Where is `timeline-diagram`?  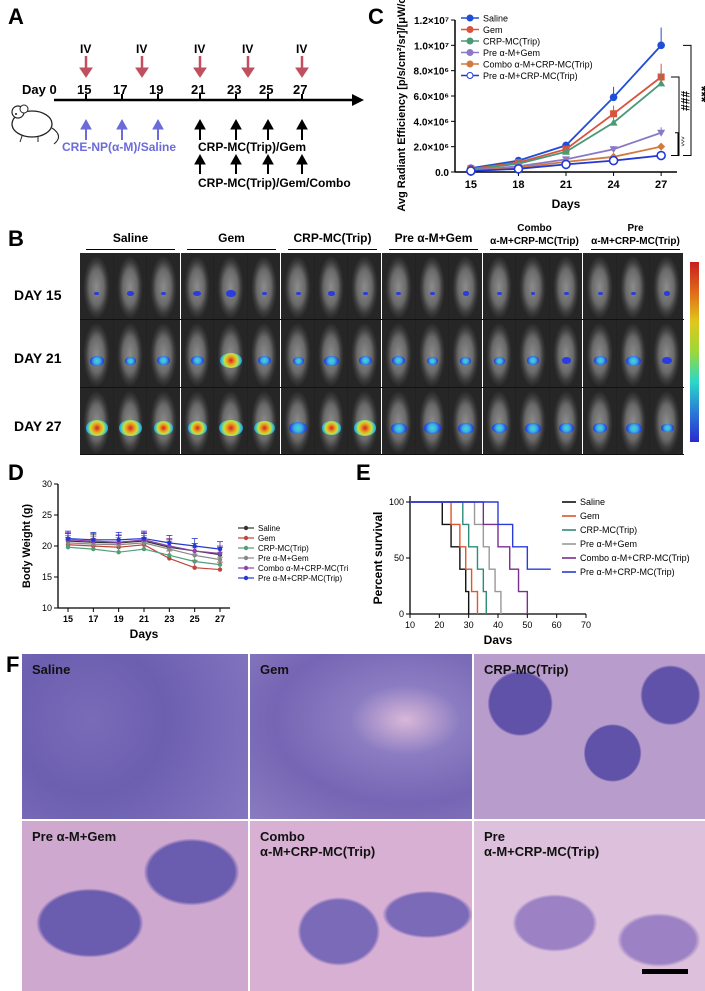 timeline-diagram is located at coordinates (187, 115).